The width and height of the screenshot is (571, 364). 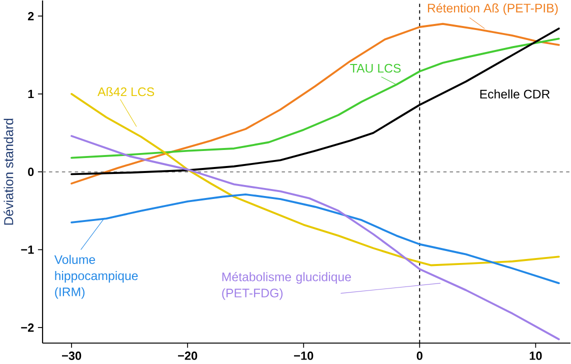 I want to click on x-tick-label: −20, so click(x=188, y=356).